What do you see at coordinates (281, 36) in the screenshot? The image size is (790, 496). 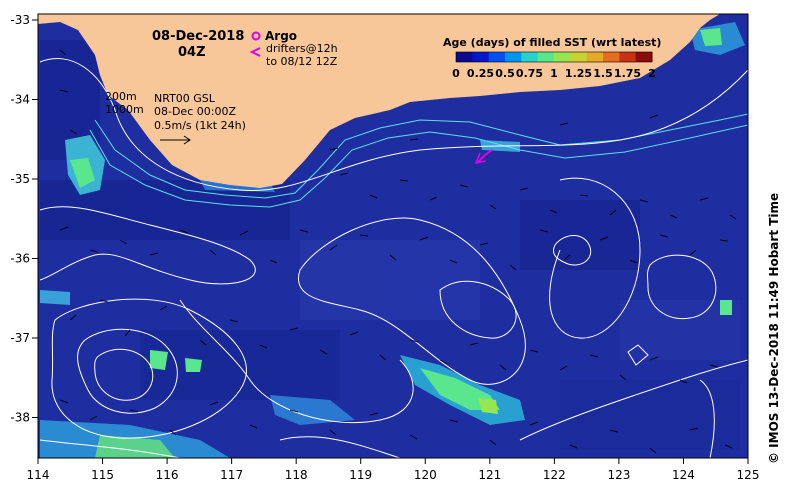 I see `argo-label: Argo` at bounding box center [281, 36].